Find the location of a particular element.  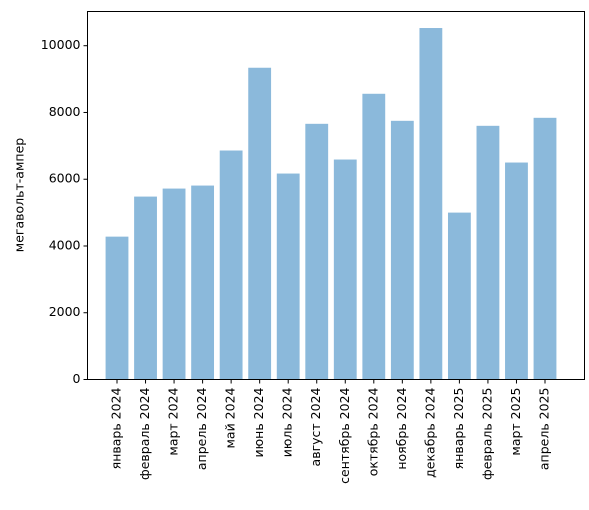

y-tick-label: 8000 is located at coordinates (65, 111).